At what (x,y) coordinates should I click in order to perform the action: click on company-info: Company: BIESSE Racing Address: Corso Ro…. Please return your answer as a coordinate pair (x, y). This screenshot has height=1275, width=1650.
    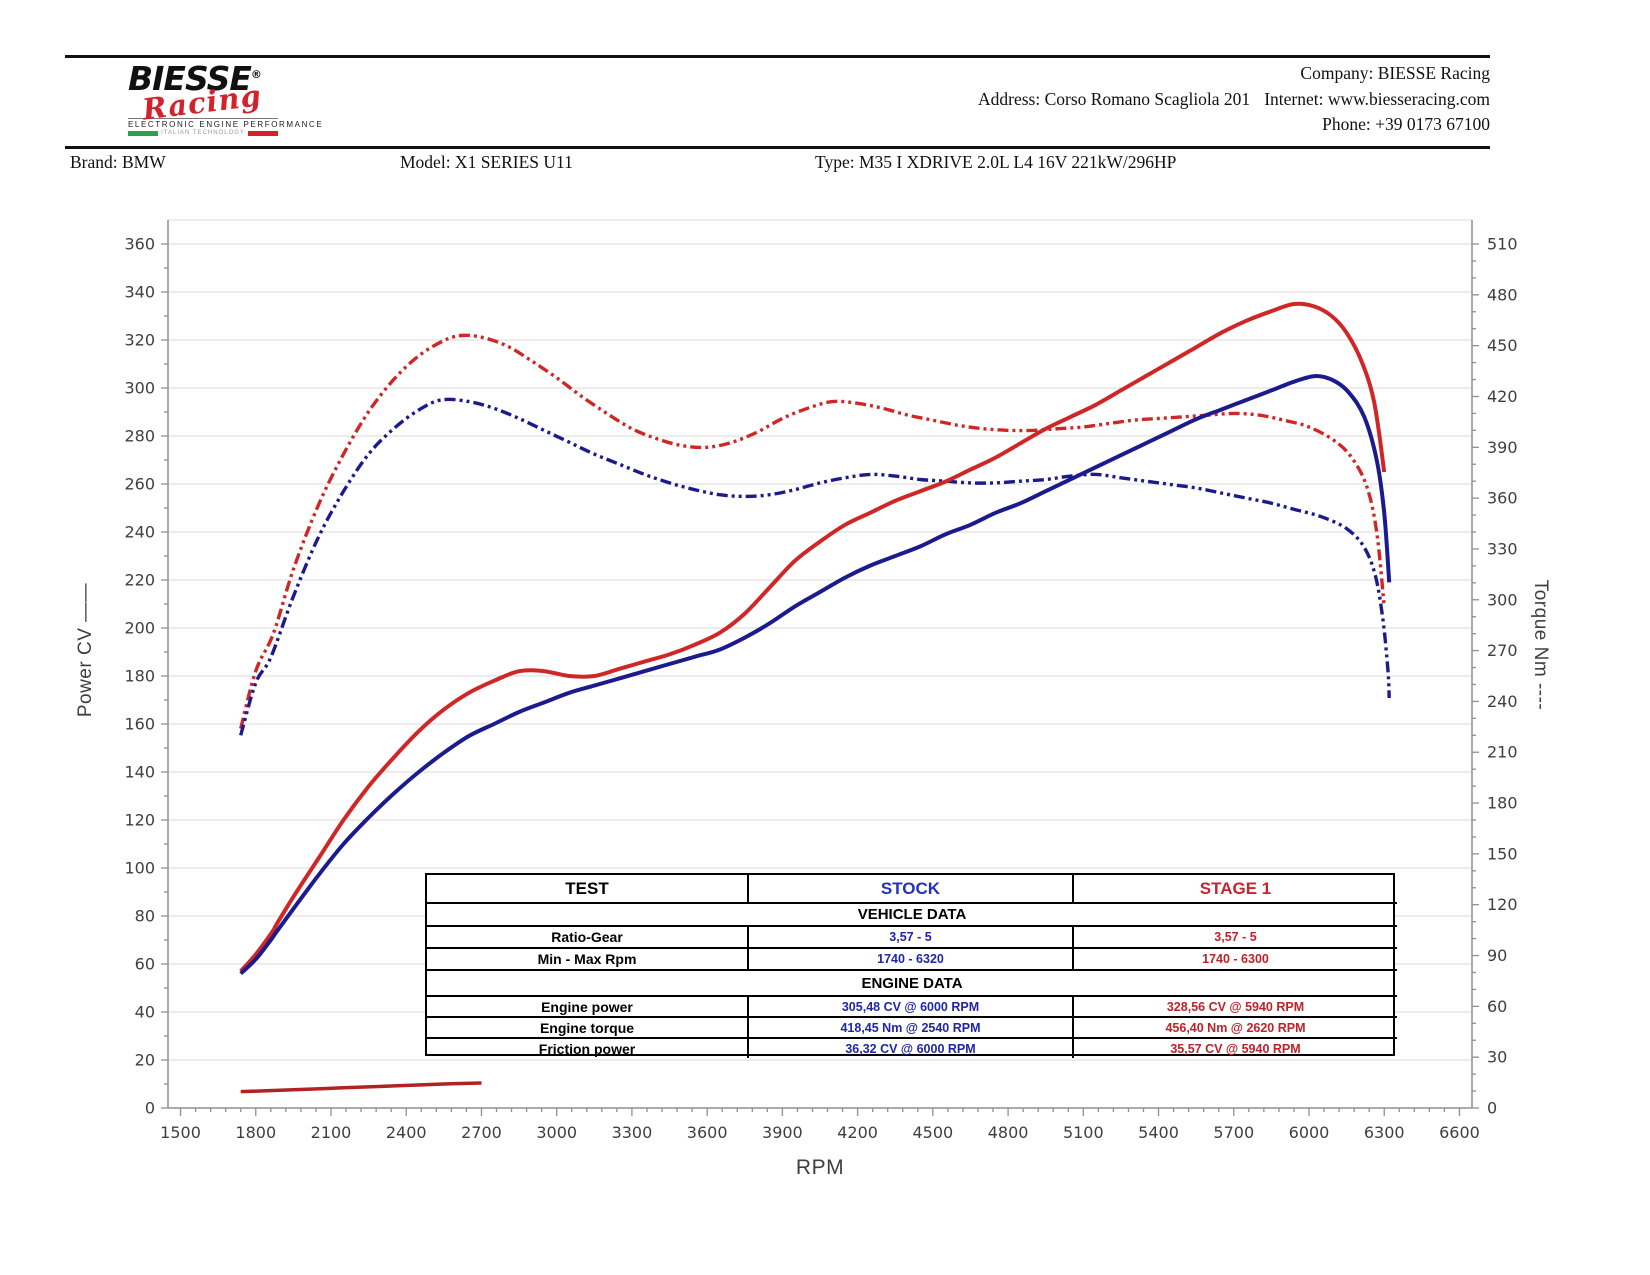
    Looking at the image, I should click on (1234, 99).